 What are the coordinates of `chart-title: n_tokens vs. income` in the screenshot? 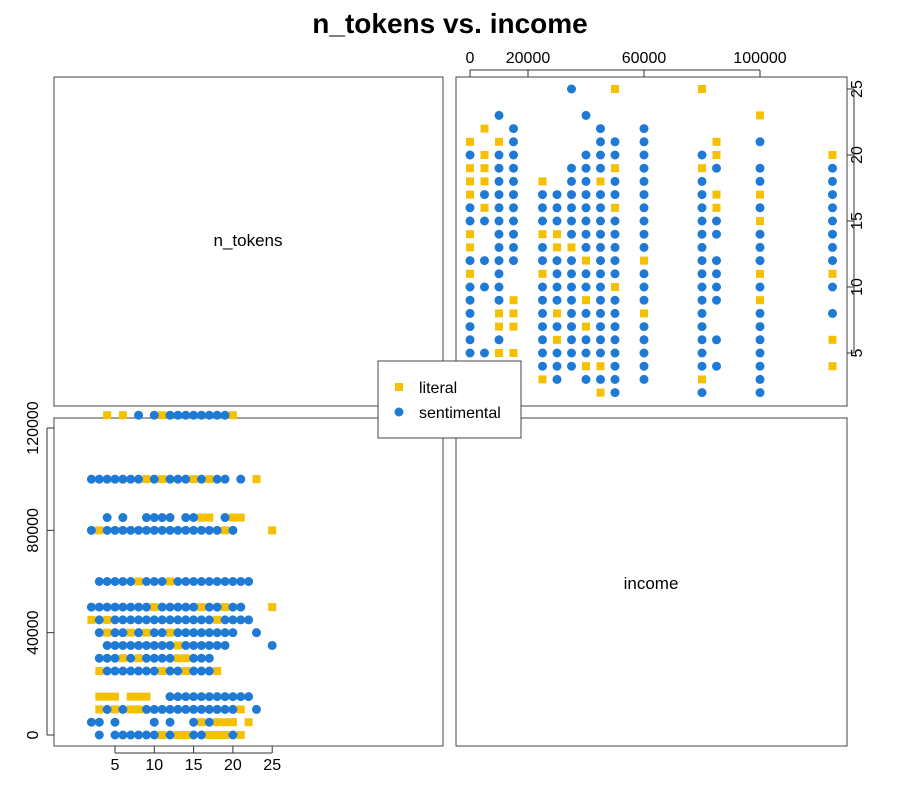 It's located at (449, 23).